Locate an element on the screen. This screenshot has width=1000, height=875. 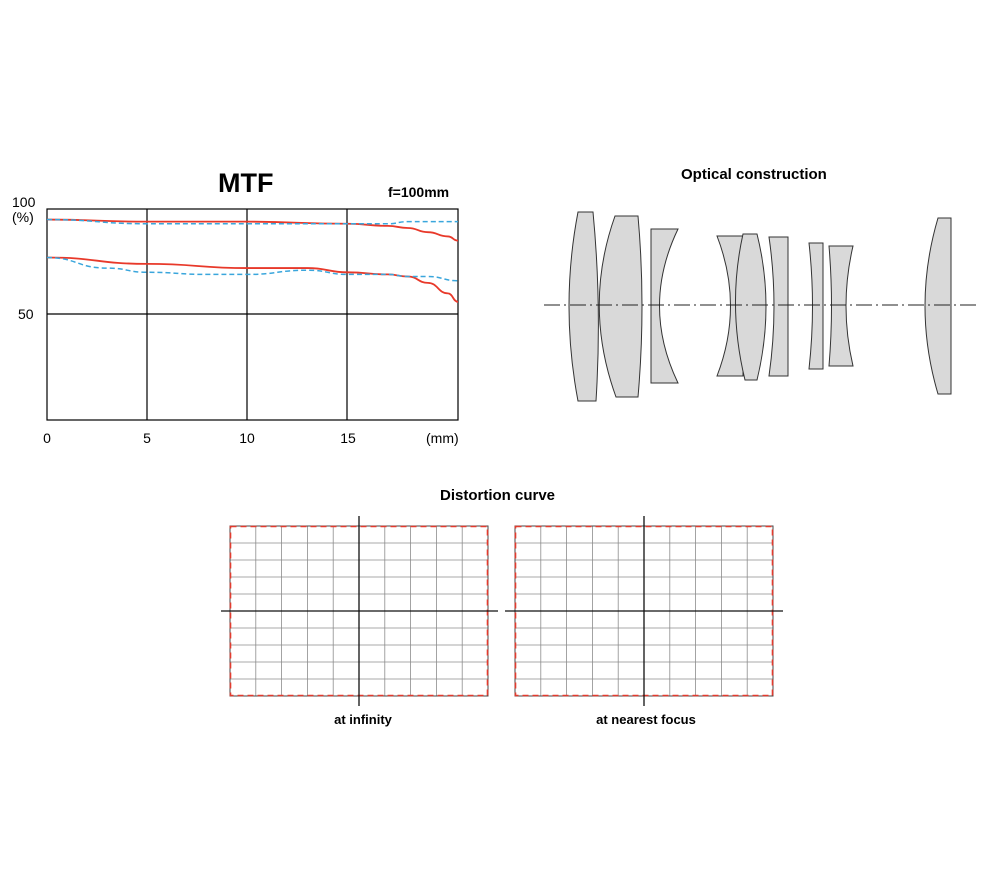
y-axis-unit: (%) is located at coordinates (23, 217).